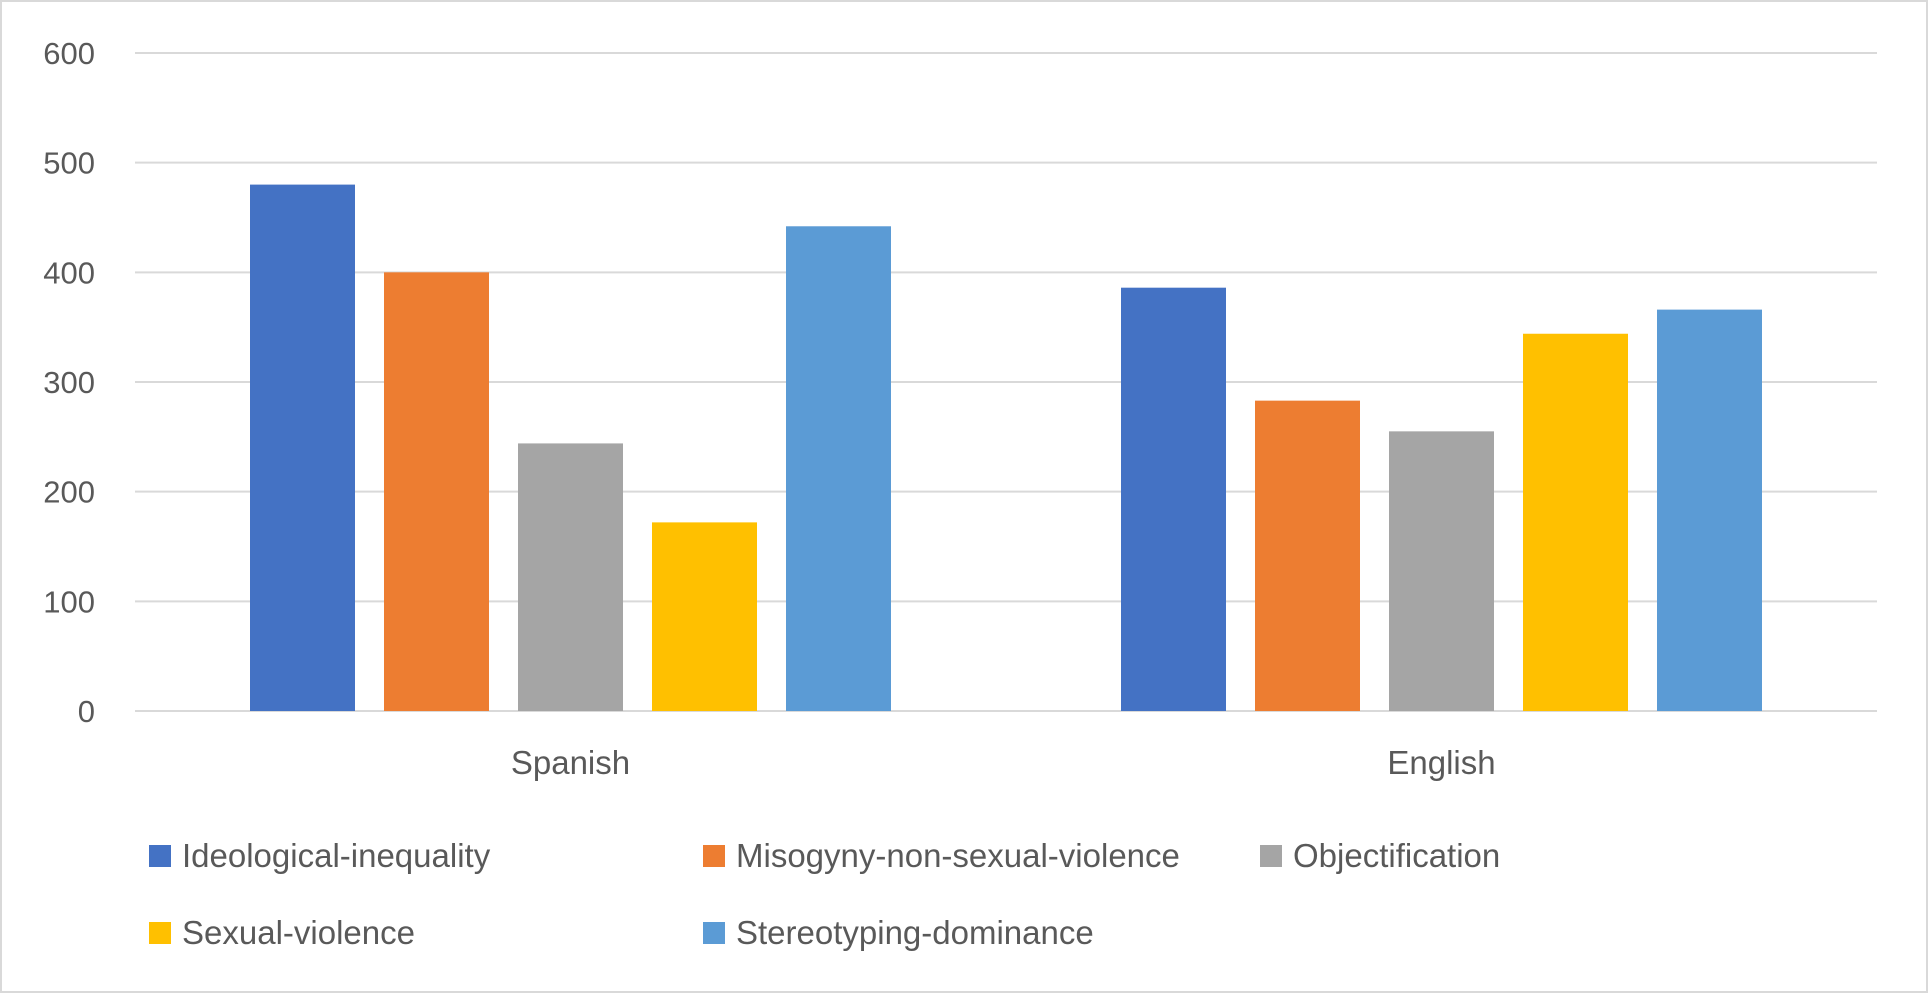 This screenshot has width=1928, height=995. I want to click on legend-swatch-objectification, so click(1271, 856).